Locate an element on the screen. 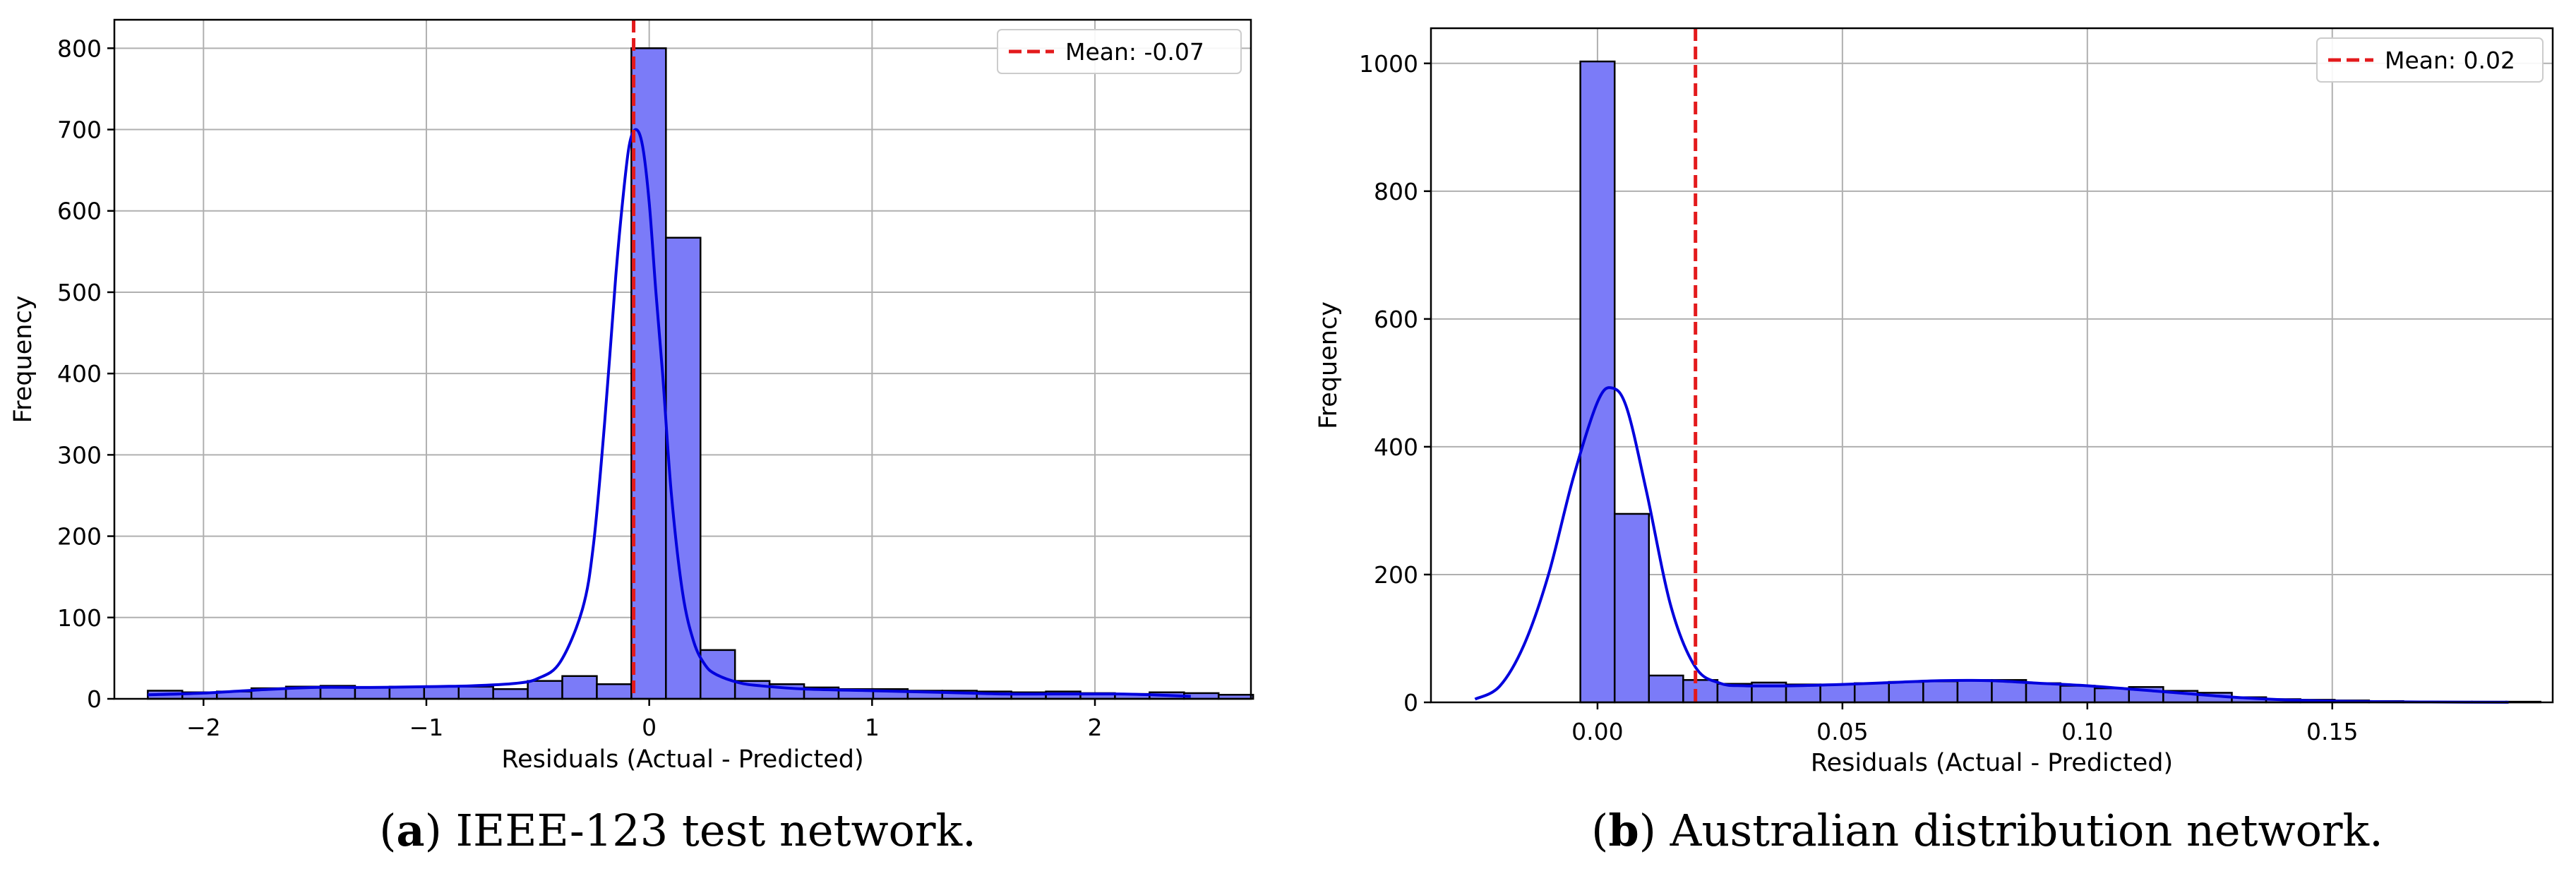 The width and height of the screenshot is (2576, 888). y-tick-label: 500 is located at coordinates (79, 292).